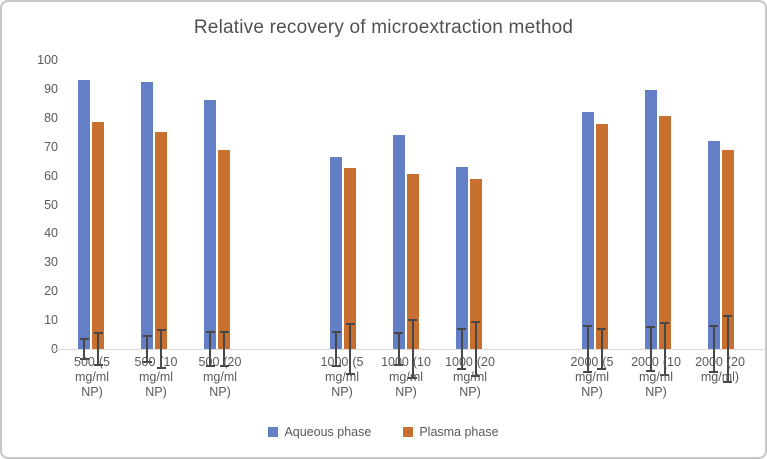  What do you see at coordinates (656, 377) in the screenshot?
I see `x-axis-label: 2000 (10 mg/ml NP)` at bounding box center [656, 377].